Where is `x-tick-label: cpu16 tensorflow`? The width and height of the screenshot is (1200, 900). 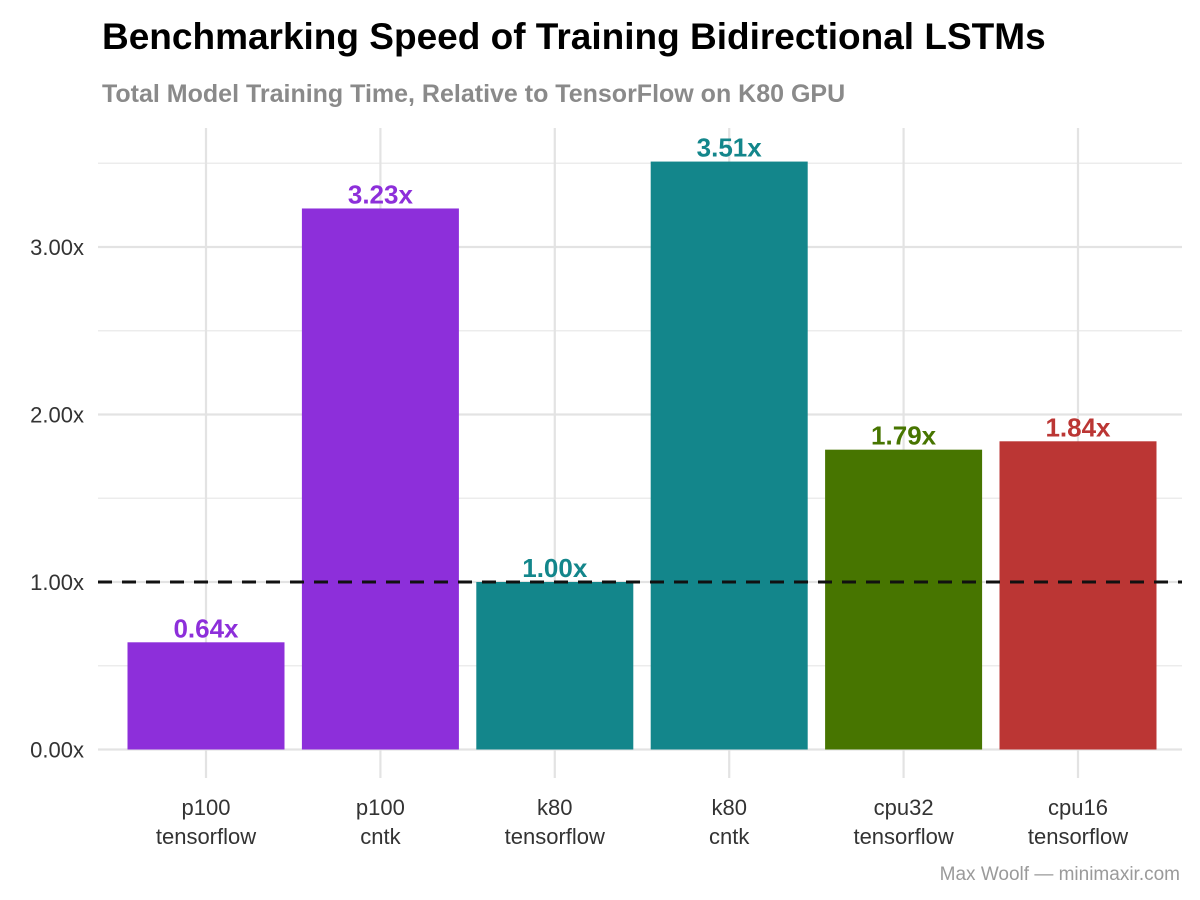 x-tick-label: cpu16 tensorflow is located at coordinates (1078, 822).